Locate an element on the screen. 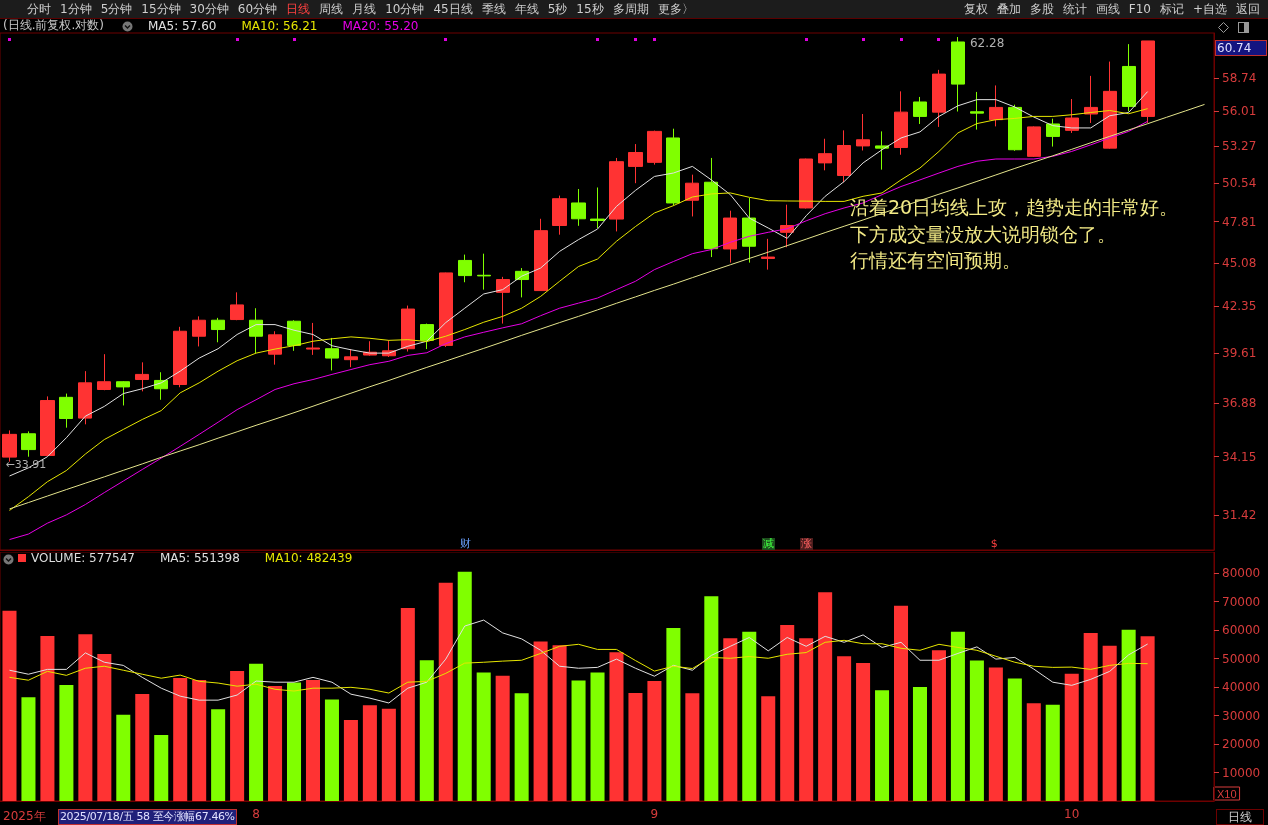 The image size is (1268, 825). text: 60.74 is located at coordinates (1241, 48).